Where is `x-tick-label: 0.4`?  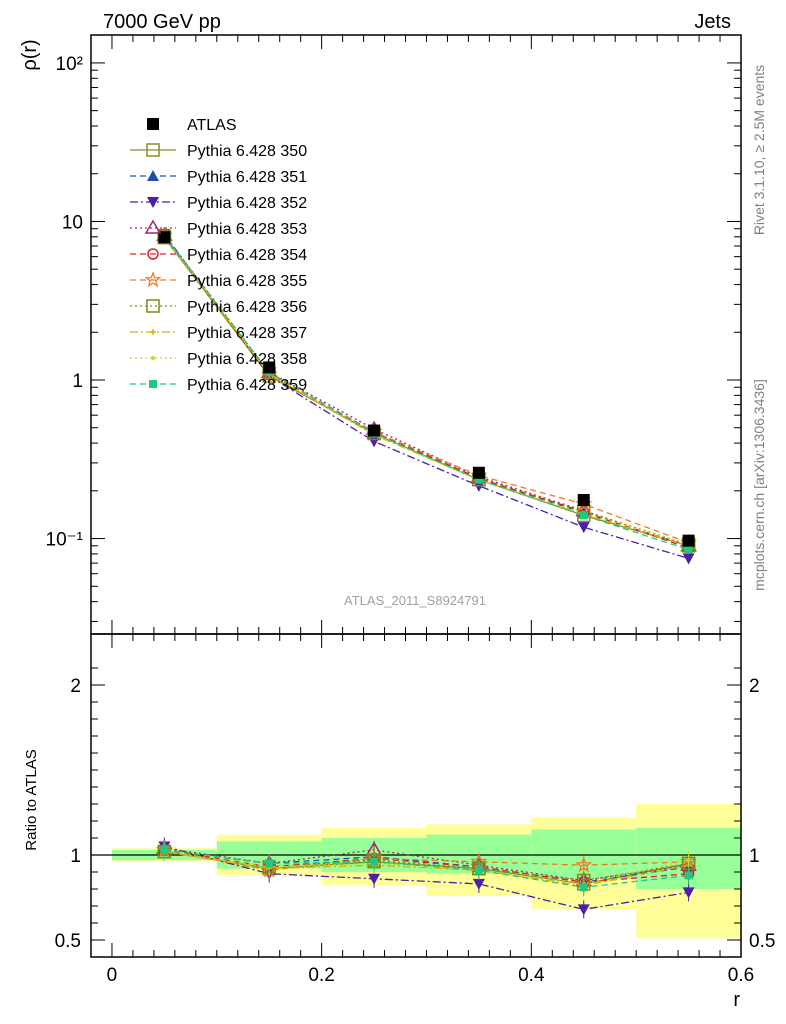 x-tick-label: 0.4 is located at coordinates (531, 975).